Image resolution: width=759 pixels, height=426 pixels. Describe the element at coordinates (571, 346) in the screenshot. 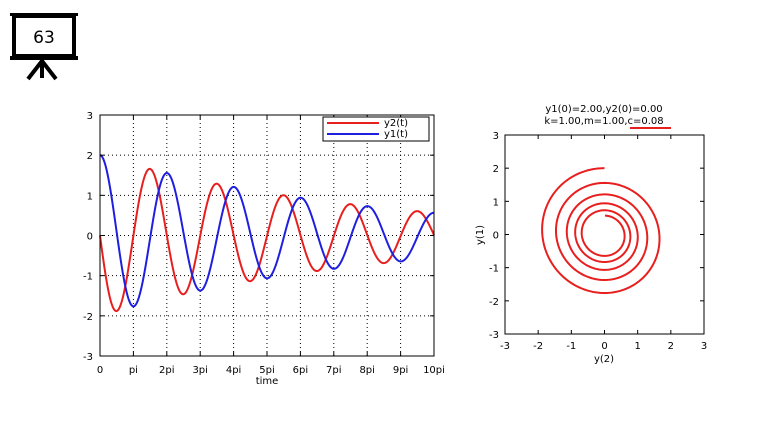

I see `pp-xtick-label: -1` at that location.